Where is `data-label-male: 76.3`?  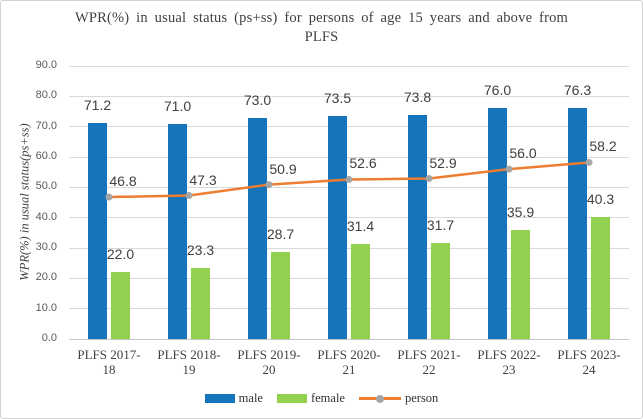 data-label-male: 76.3 is located at coordinates (577, 89).